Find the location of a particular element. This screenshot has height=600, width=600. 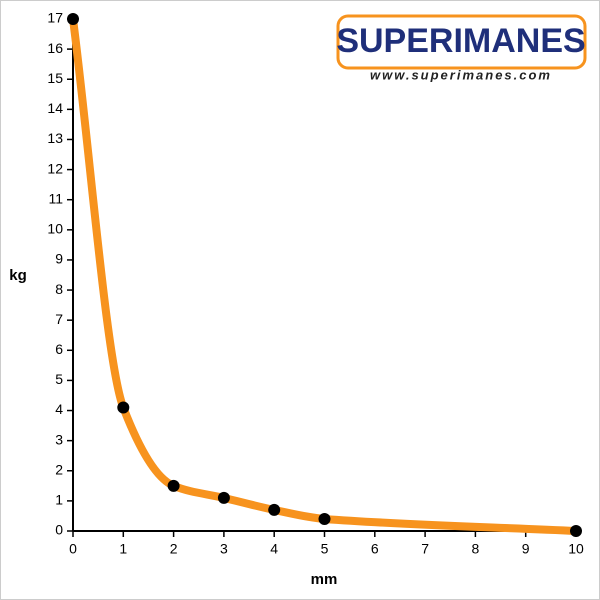

y-tick-label: 13 is located at coordinates (55, 138).